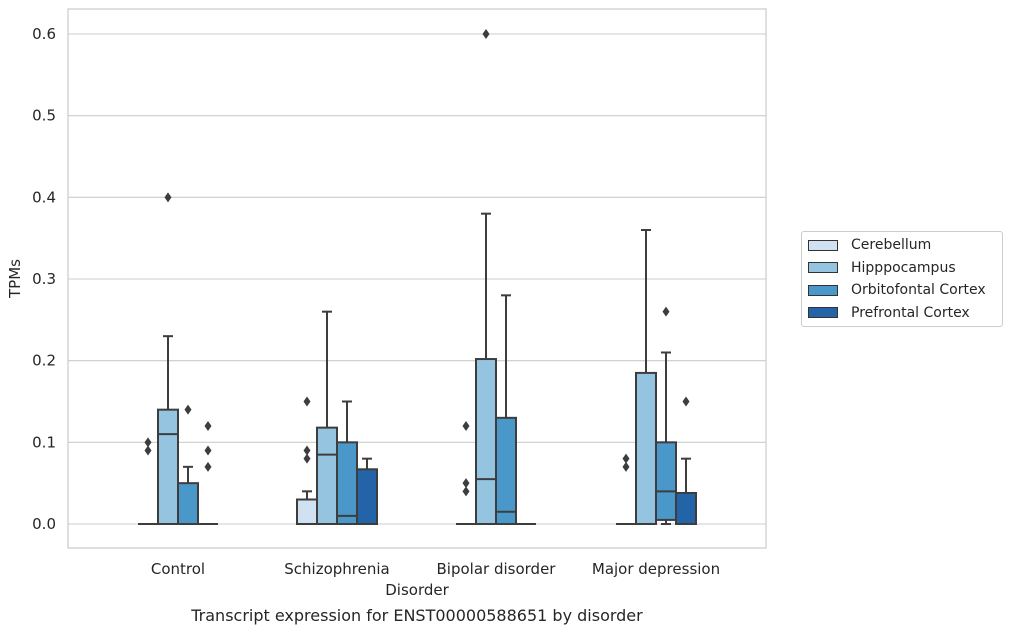 The height and width of the screenshot is (634, 1014). What do you see at coordinates (178, 569) in the screenshot?
I see `x-tick-label: Control` at bounding box center [178, 569].